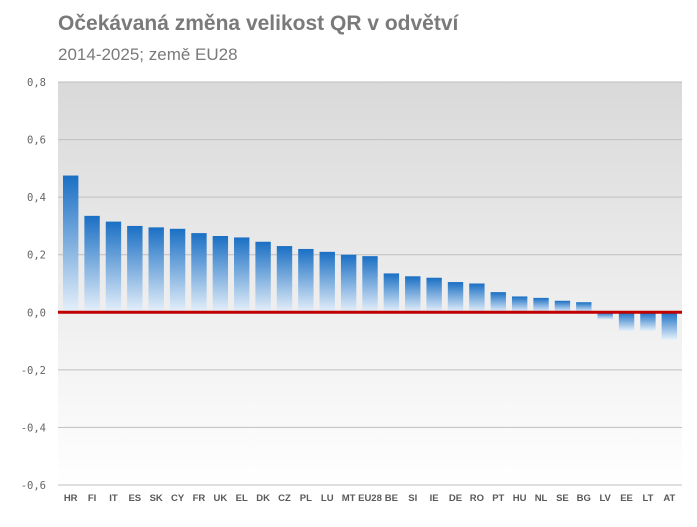 This screenshot has height=527, width=697. I want to click on x-tick-label: NL, so click(541, 498).